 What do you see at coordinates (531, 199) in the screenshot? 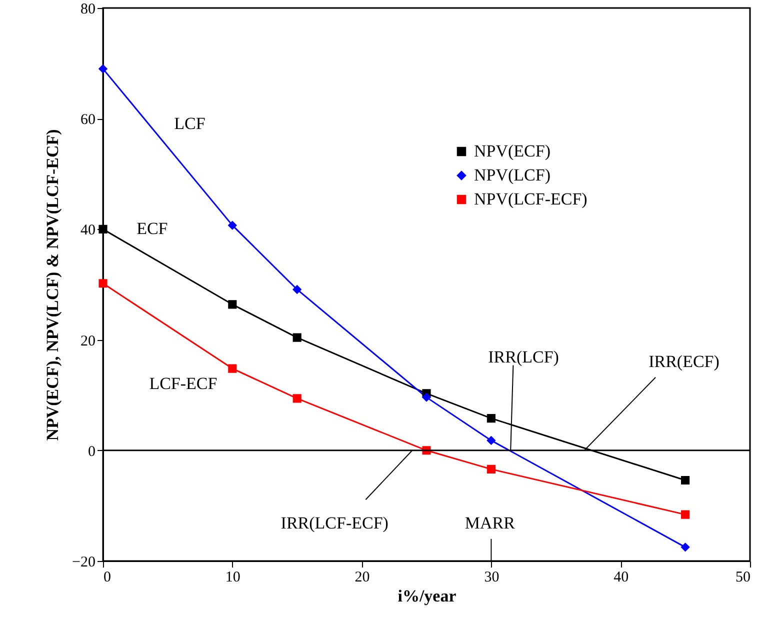
I see `legend-label: NPV(LCF-ECF)` at bounding box center [531, 199].